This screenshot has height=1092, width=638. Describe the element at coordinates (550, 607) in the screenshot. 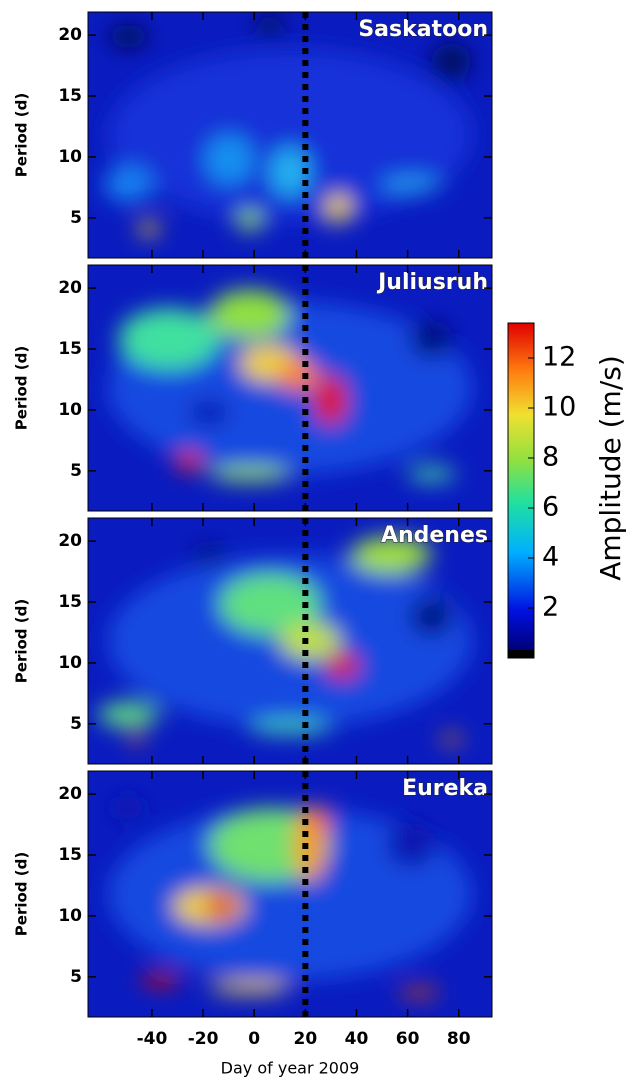

I see `colorbar-tick-label: 2` at that location.